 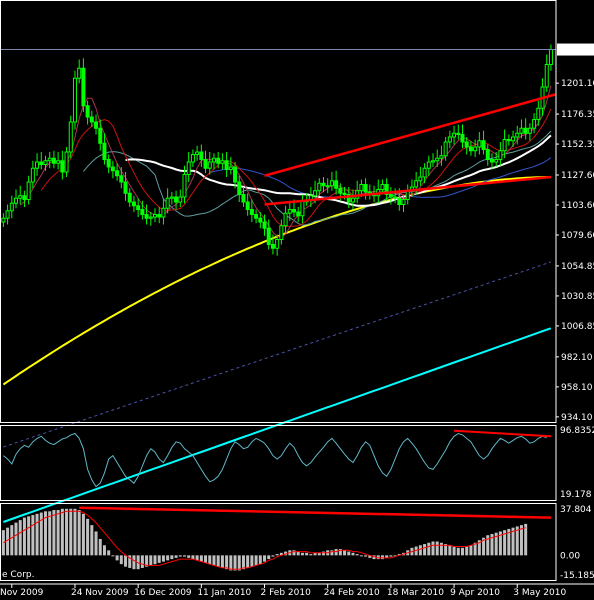 I want to click on resistance-trendline, so click(x=410, y=135).